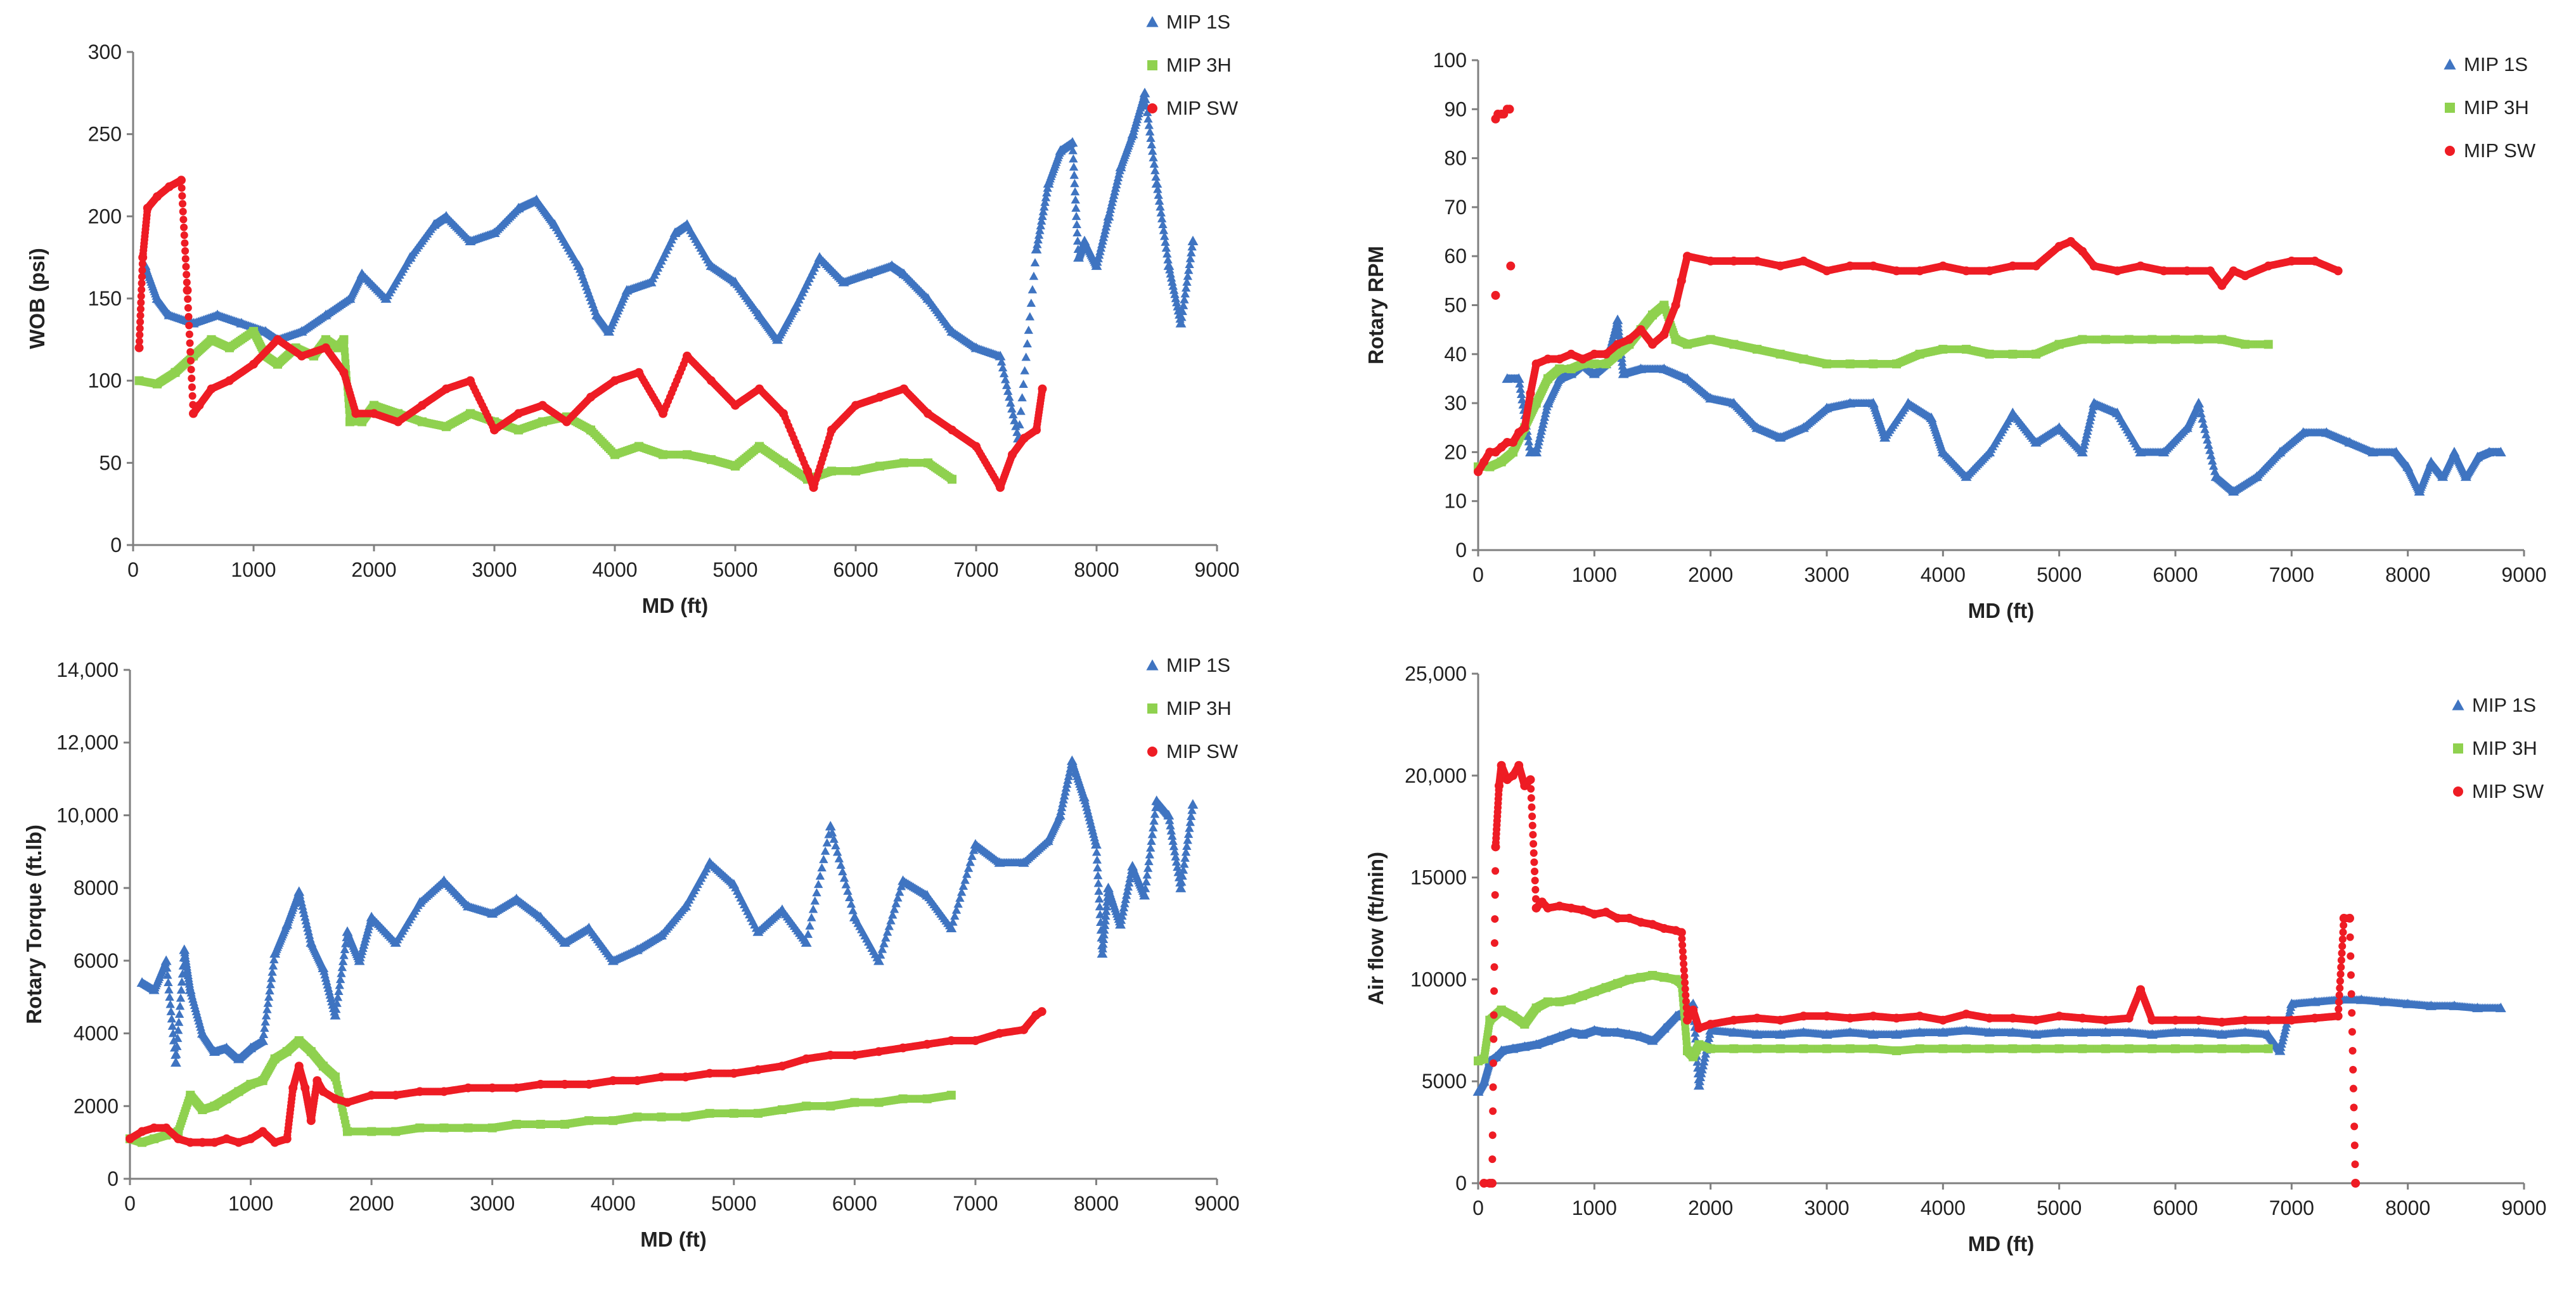 The image size is (2576, 1303). Describe the element at coordinates (87, 742) in the screenshot. I see `y-tick-label: 12,000` at that location.